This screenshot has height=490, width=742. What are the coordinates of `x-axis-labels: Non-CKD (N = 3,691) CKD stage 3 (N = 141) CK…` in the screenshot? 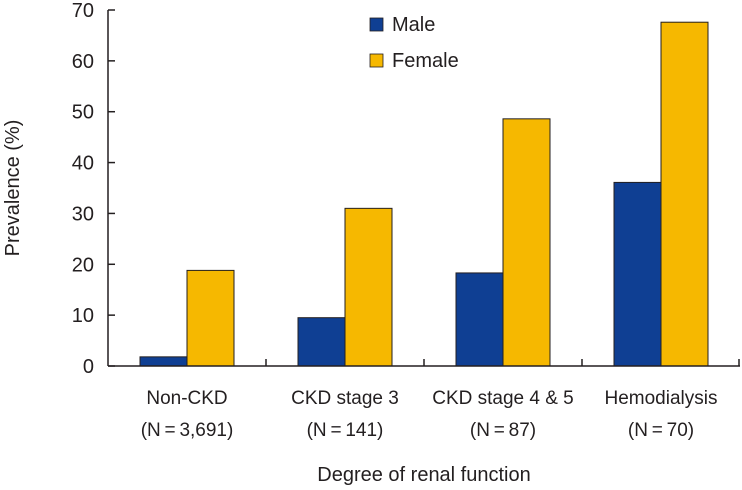 It's located at (440, 400).